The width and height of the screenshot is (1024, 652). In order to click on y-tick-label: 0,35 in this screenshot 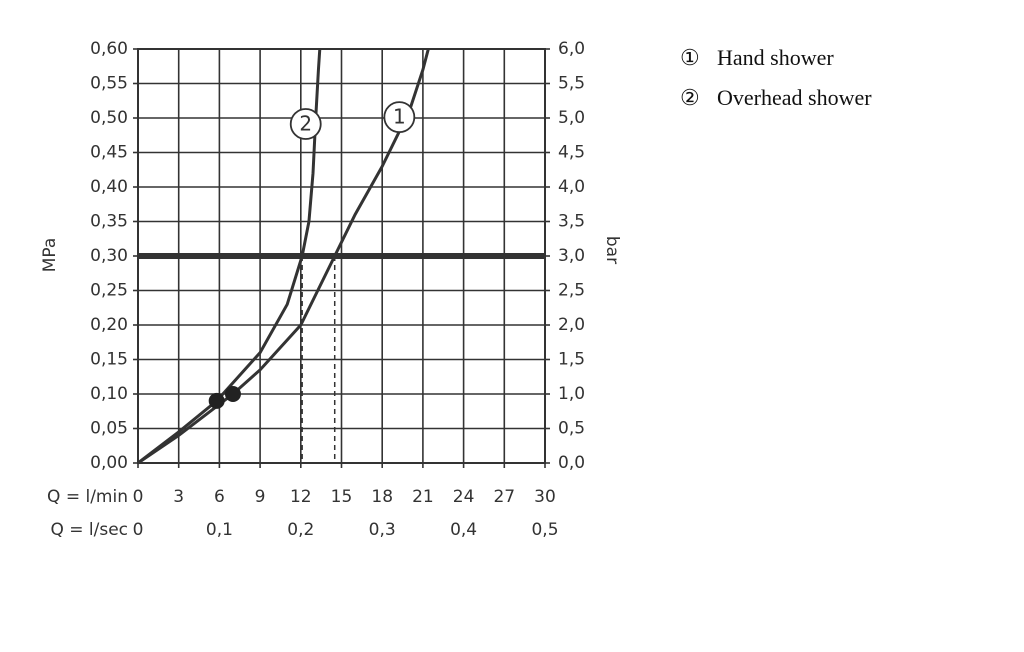, I will do `click(109, 222)`.